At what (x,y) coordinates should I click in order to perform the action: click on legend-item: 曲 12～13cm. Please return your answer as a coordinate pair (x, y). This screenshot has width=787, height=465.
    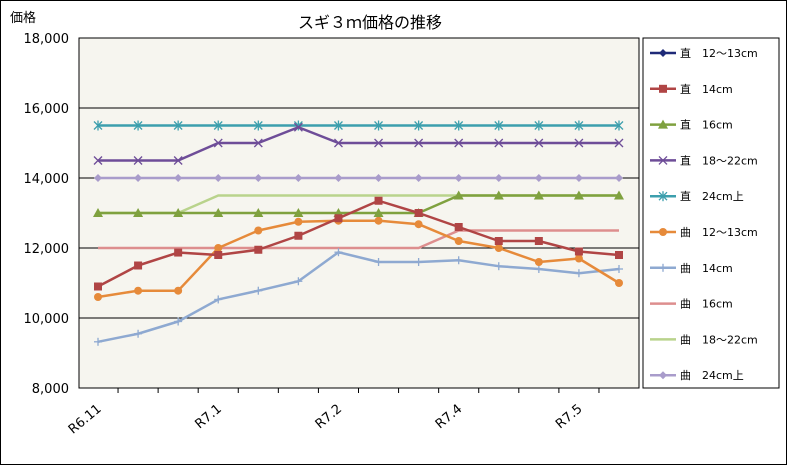
    Looking at the image, I should click on (704, 232).